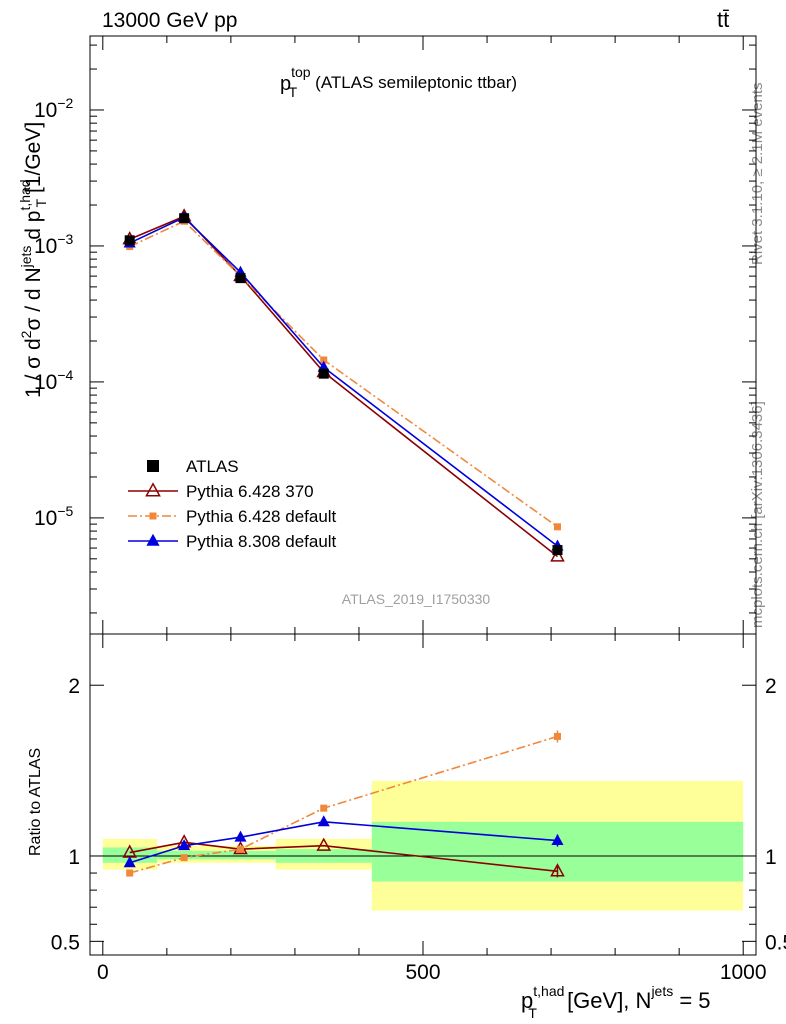 This screenshot has width=786, height=1024. Describe the element at coordinates (35, 802) in the screenshot. I see `y-axis-label-ratio: Ratio to ATLAS` at that location.